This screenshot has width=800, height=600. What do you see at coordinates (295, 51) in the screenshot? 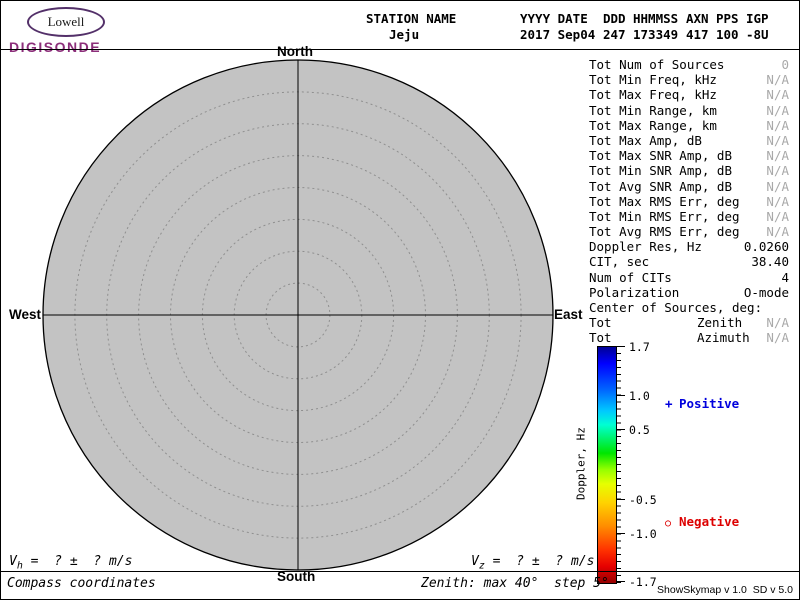
I see `compass-north-label: North` at bounding box center [295, 51].